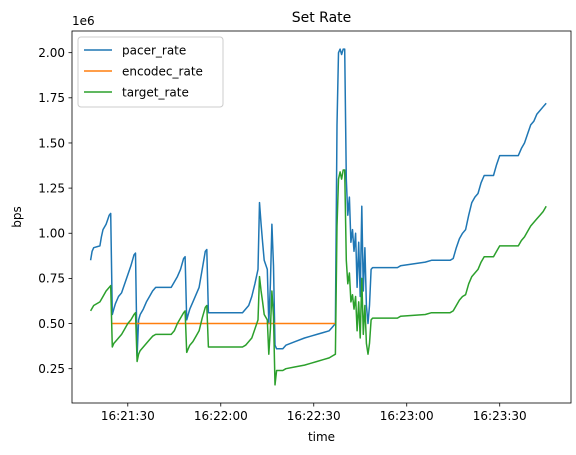 This screenshot has height=455, width=576. What do you see at coordinates (128, 416) in the screenshot?
I see `x-tick-label: 16:21:30` at bounding box center [128, 416].